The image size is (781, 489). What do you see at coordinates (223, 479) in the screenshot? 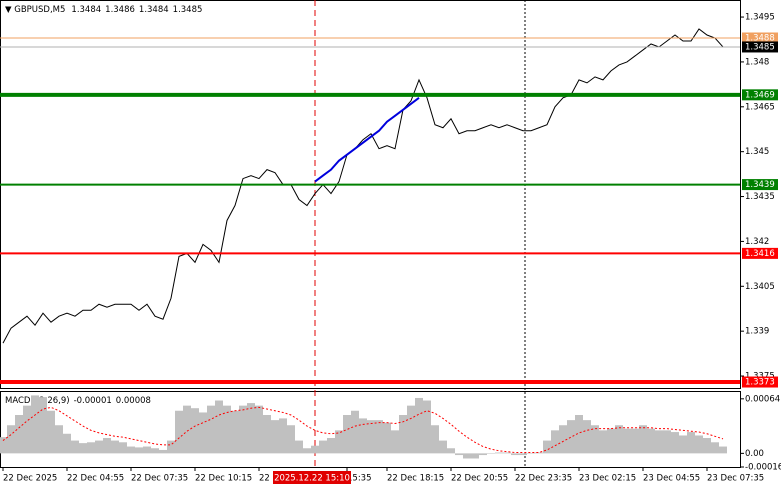
I see `x-tick-label: 22 Dec 10:15` at bounding box center [223, 479].